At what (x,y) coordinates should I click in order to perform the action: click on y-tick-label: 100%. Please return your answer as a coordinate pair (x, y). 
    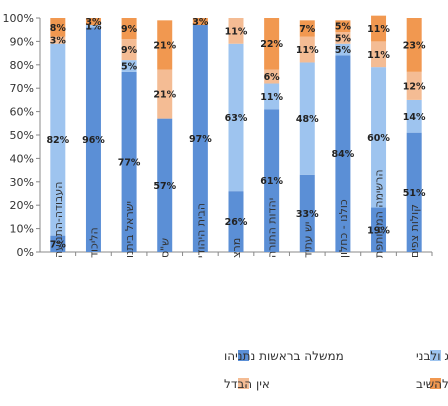
    Looking at the image, I should click on (18, 18).